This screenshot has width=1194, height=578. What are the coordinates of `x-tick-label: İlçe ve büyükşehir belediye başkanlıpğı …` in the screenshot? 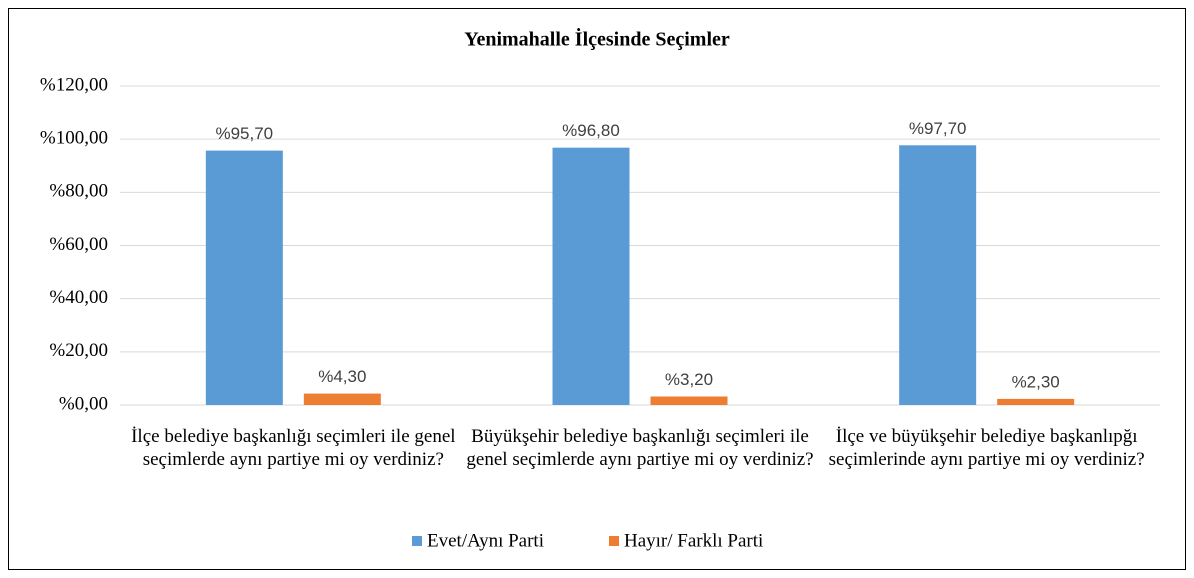 It's located at (986, 448).